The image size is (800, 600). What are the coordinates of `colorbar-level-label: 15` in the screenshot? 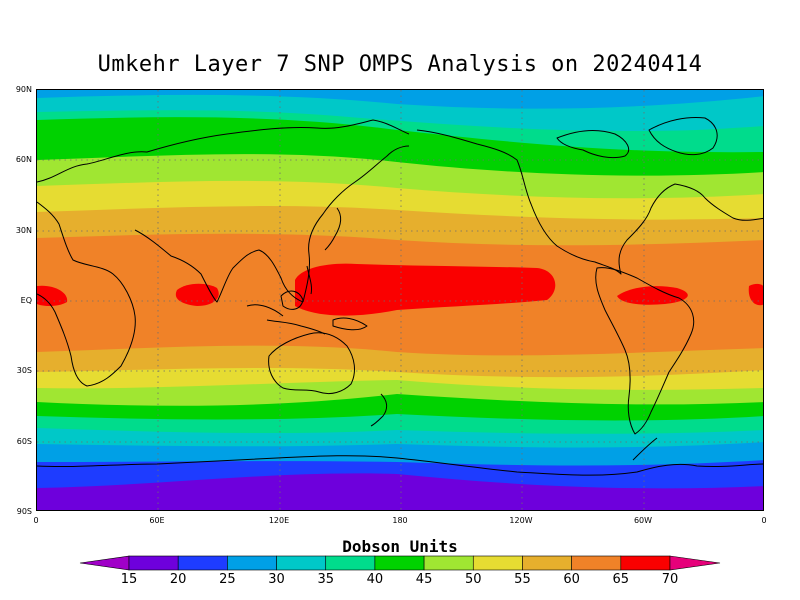 It's located at (129, 579).